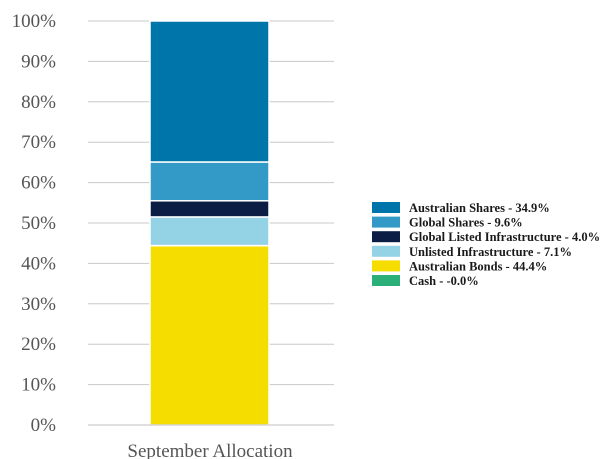 This screenshot has height=459, width=604. I want to click on y-tick-label: 0%, so click(44, 425).